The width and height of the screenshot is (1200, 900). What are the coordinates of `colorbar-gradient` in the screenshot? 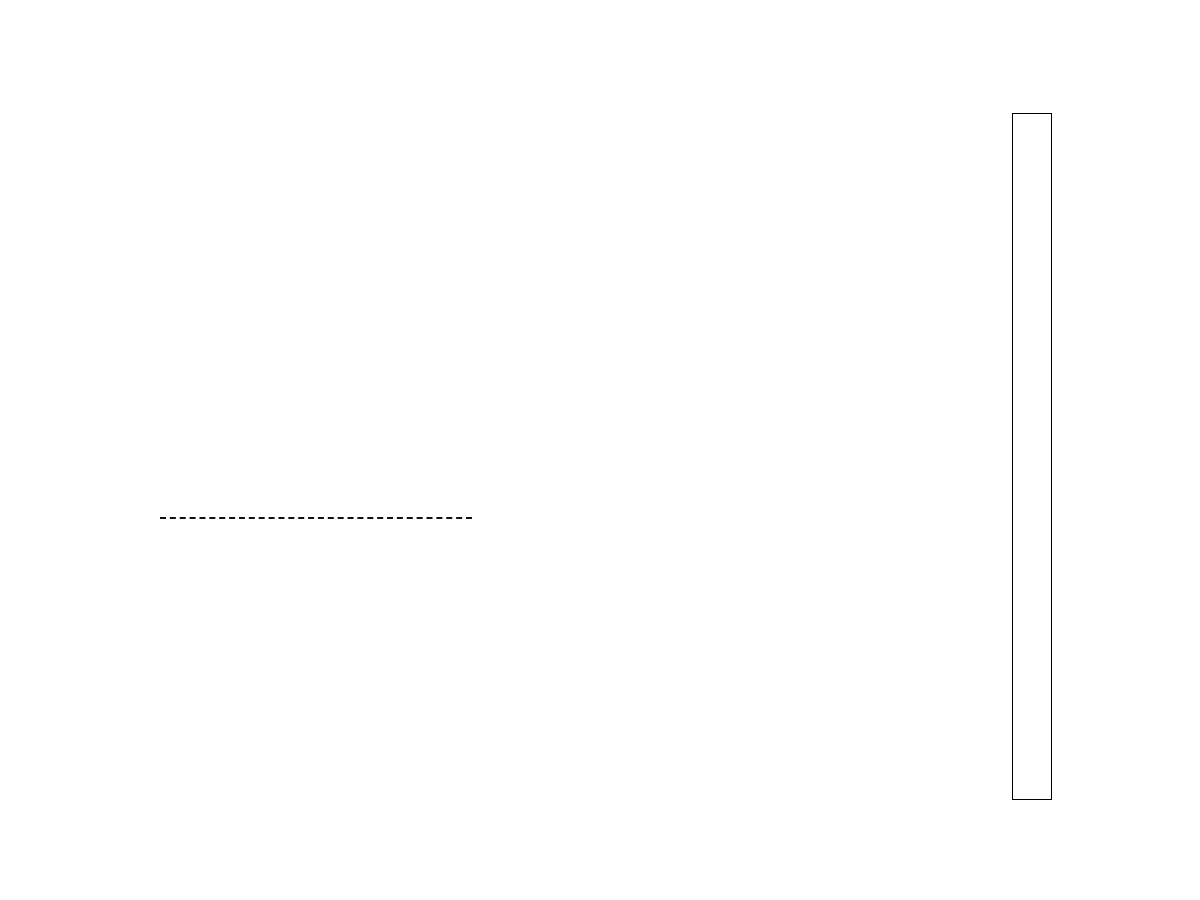 It's located at (1032, 456).